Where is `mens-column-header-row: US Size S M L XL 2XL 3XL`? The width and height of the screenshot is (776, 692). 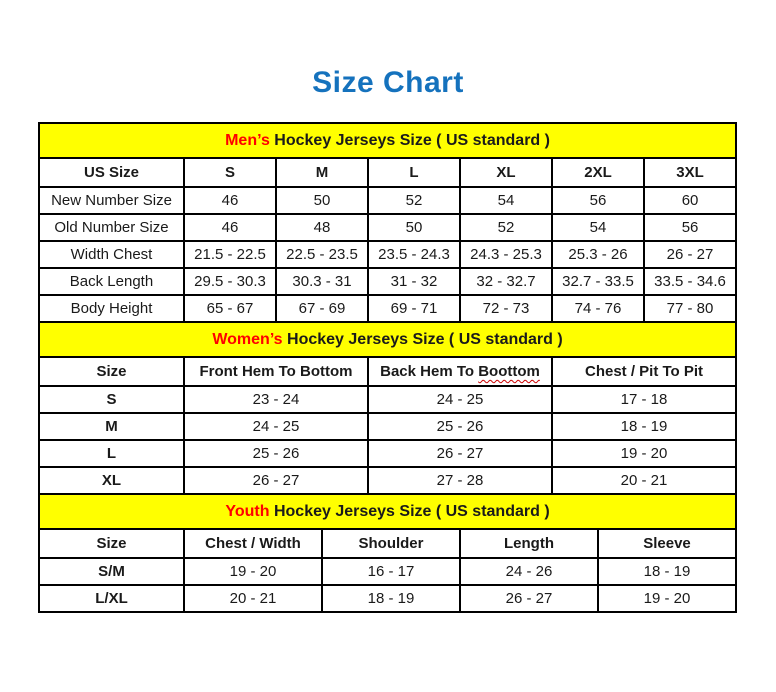 mens-column-header-row: US Size S M L XL 2XL 3XL is located at coordinates (388, 172).